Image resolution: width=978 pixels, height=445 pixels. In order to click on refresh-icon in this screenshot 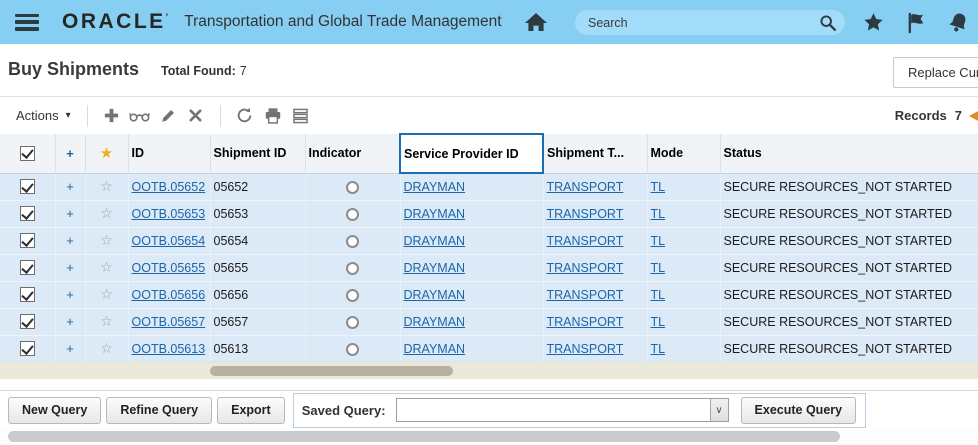, I will do `click(244, 115)`.